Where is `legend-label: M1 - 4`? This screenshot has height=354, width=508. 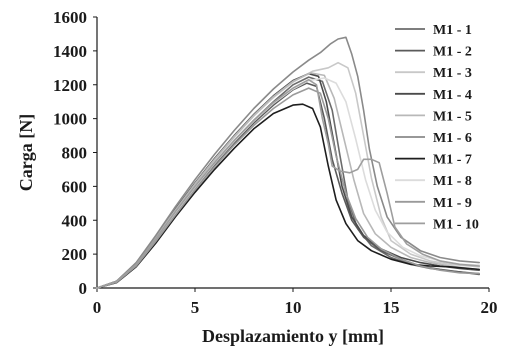
legend-label: M1 - 4 is located at coordinates (452, 95).